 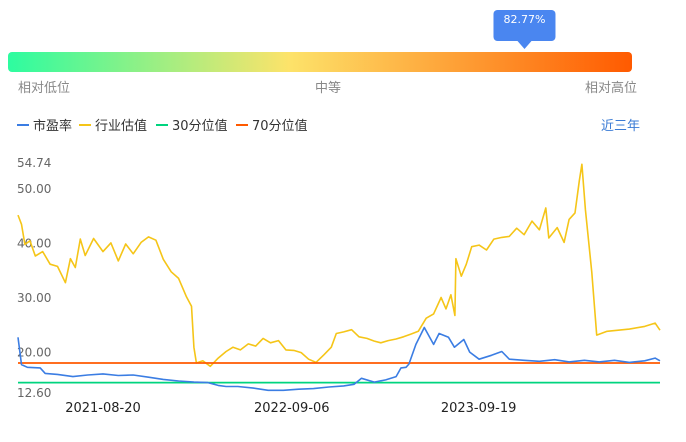 I want to click on x-tick-label: 2022-09-06, so click(x=292, y=408).